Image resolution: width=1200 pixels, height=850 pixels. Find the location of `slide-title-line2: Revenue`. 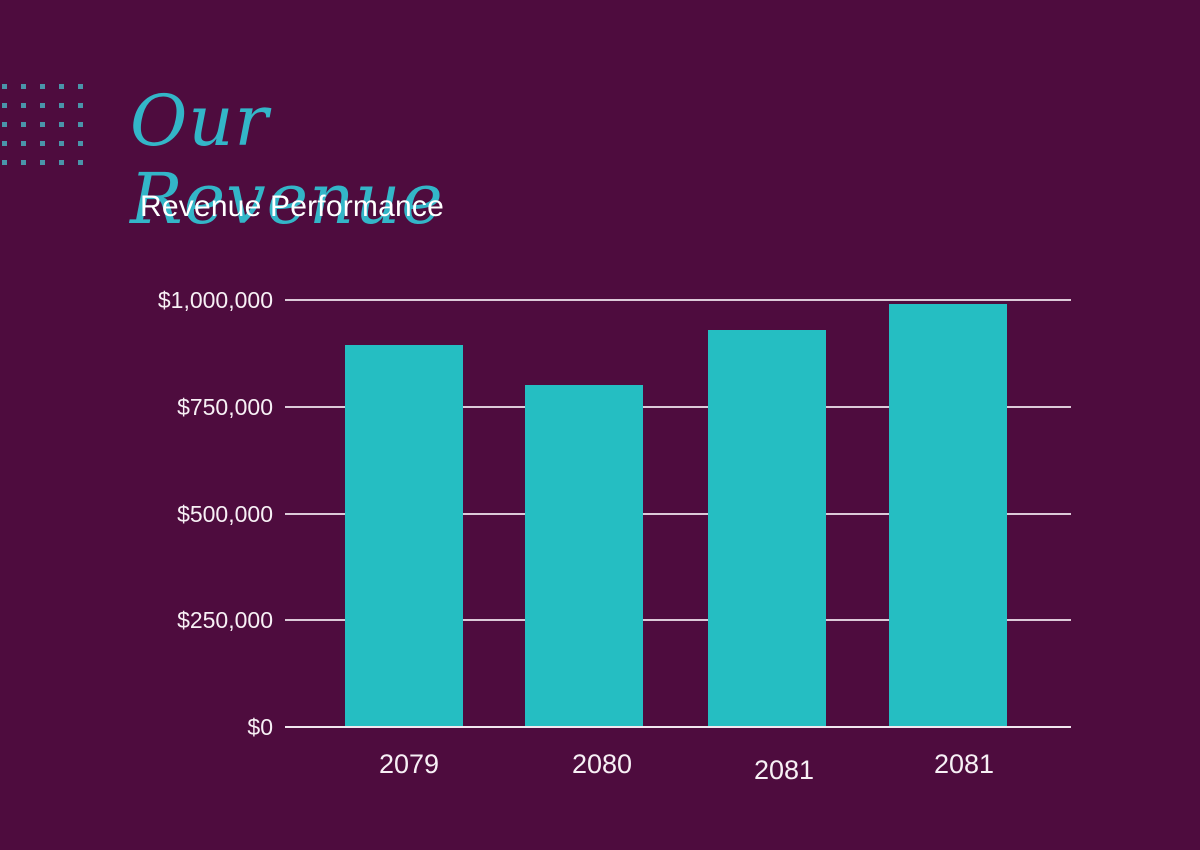

slide-title-line2: Revenue is located at coordinates (287, 199).